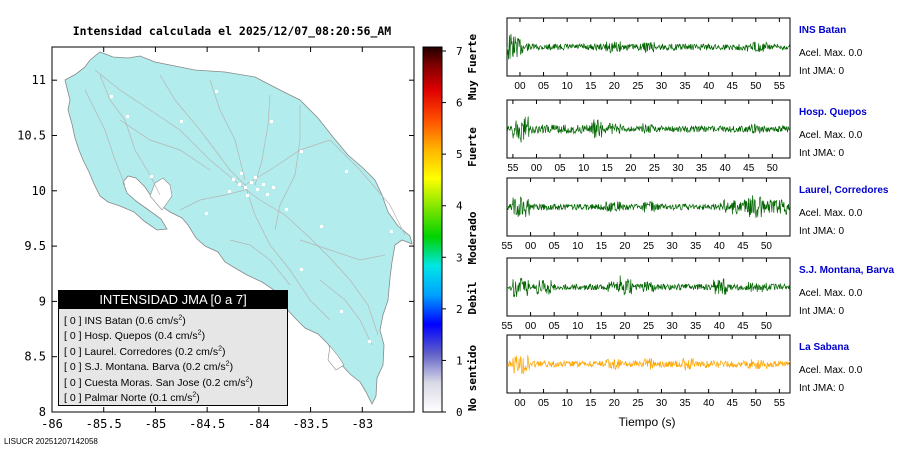 The image size is (910, 464). I want to click on legend-label: Cuesta Moras. San Jose (0.2 cm/s, so click(165, 382).